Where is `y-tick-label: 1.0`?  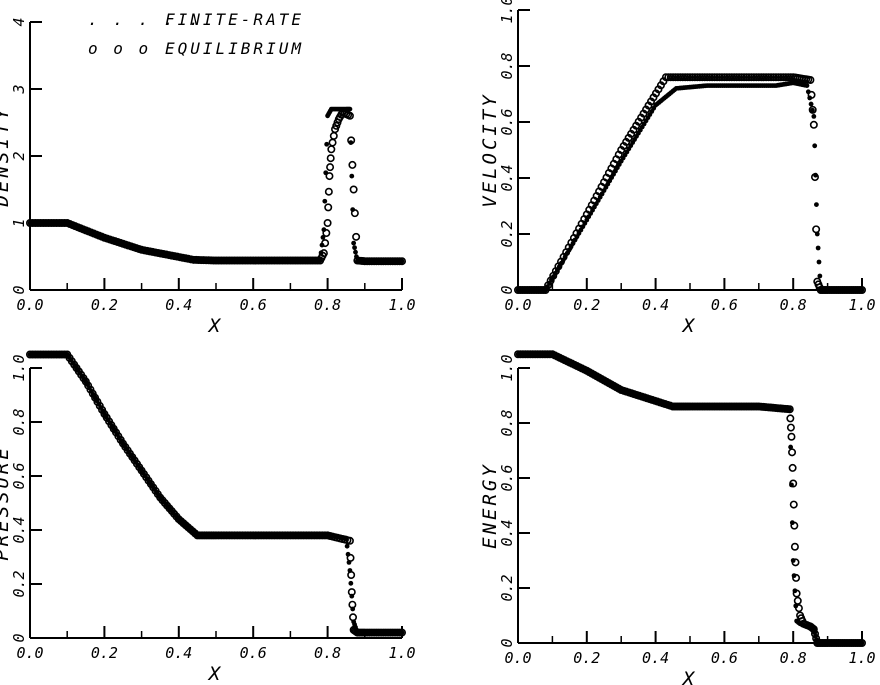
y-tick-label: 1.0 is located at coordinates (507, 367).